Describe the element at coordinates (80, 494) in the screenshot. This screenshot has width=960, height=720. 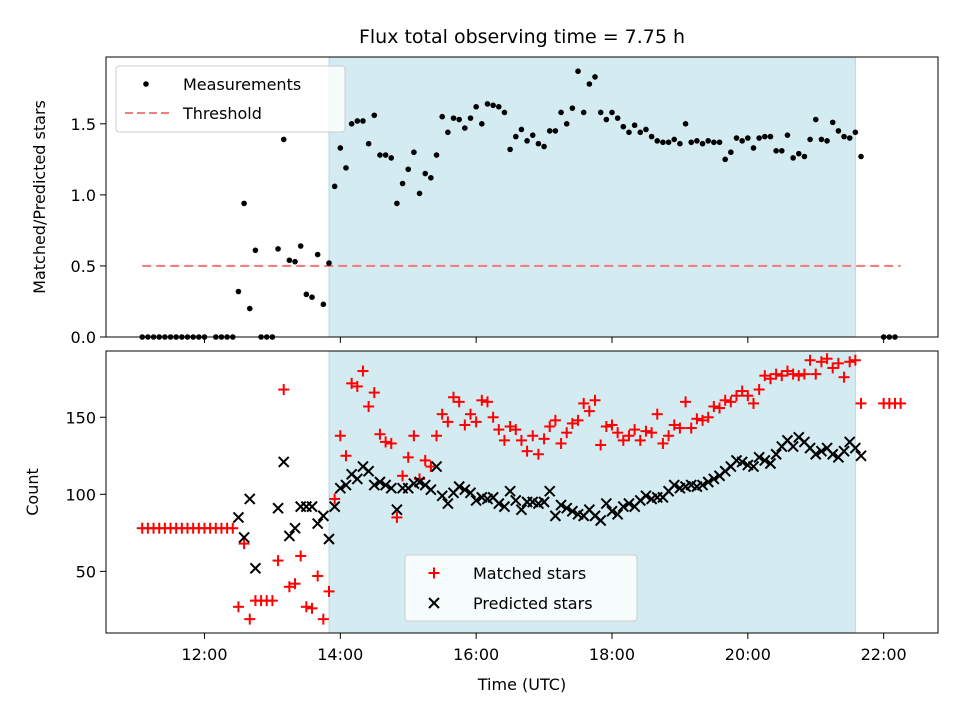
I see `y-tick-label: 100` at that location.